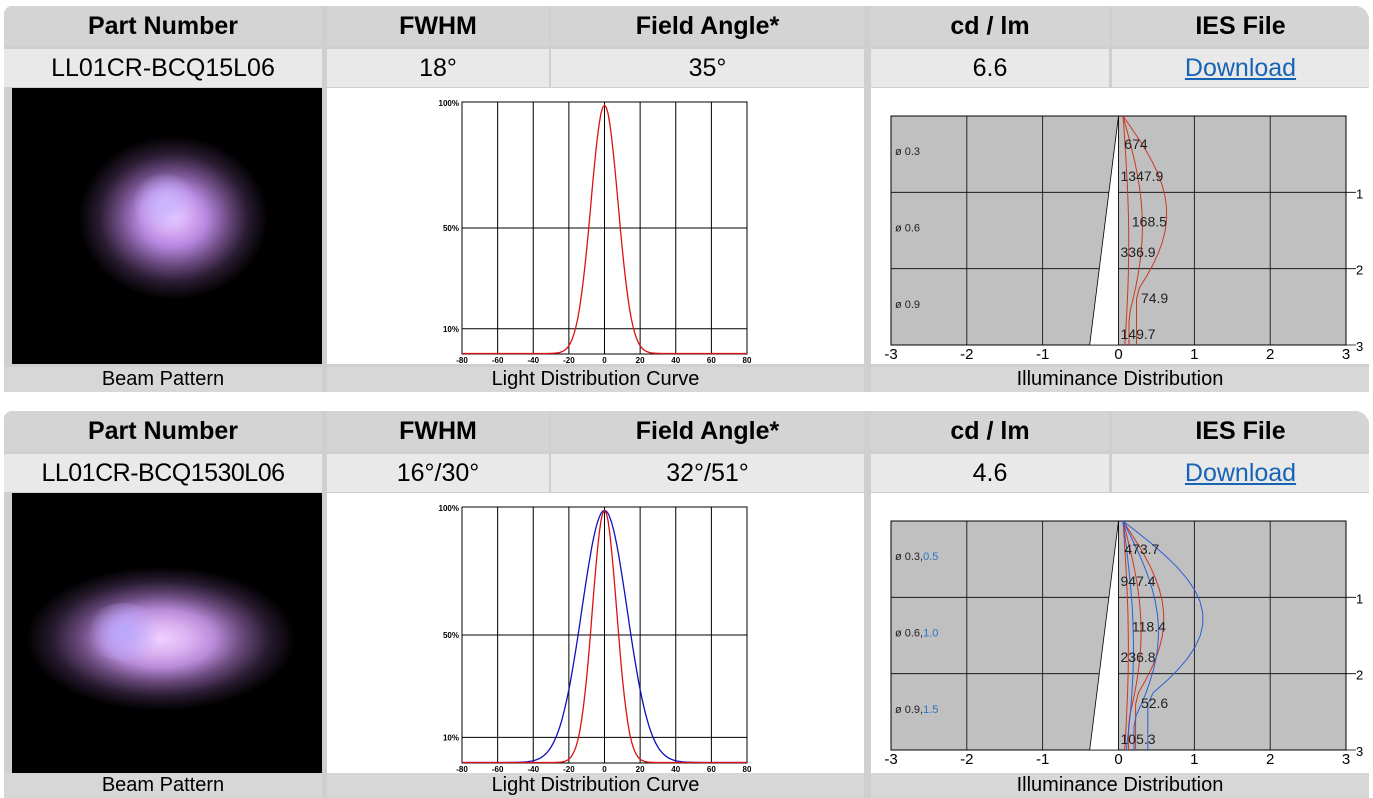  Describe the element at coordinates (1136, 144) in the screenshot. I see `illum-value-label: 674` at that location.